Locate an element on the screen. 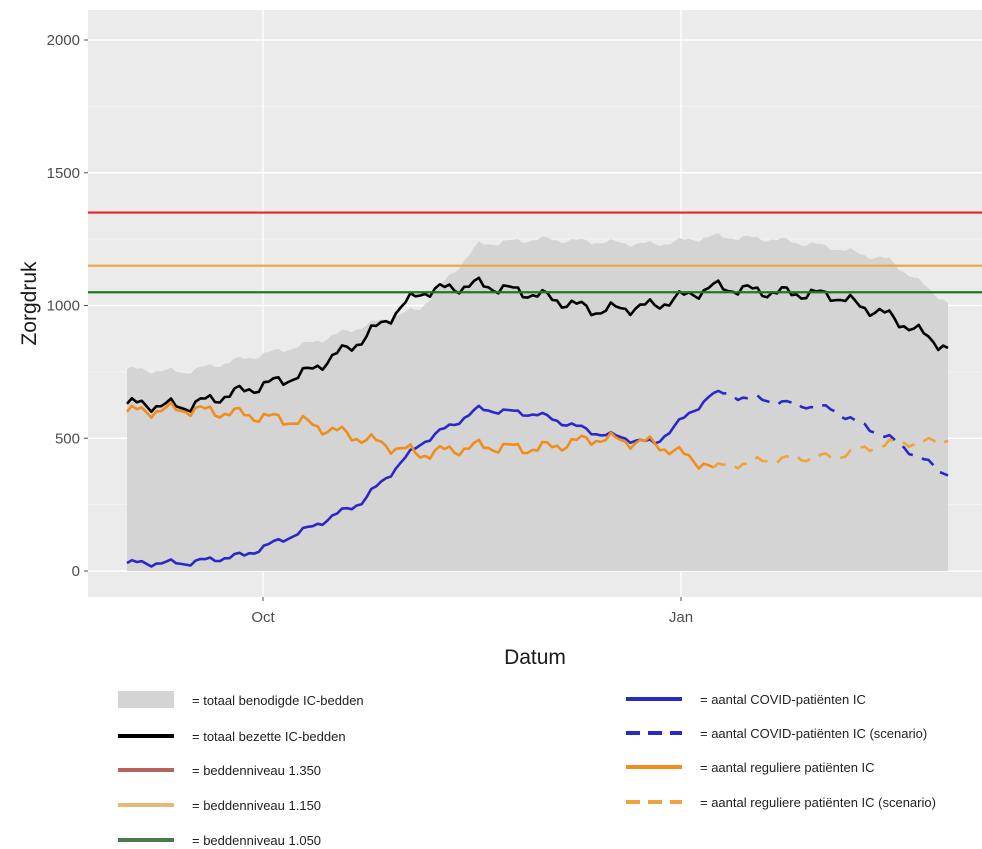 This screenshot has width=982, height=849. y-axis-title: Zorgdruk is located at coordinates (29, 303).